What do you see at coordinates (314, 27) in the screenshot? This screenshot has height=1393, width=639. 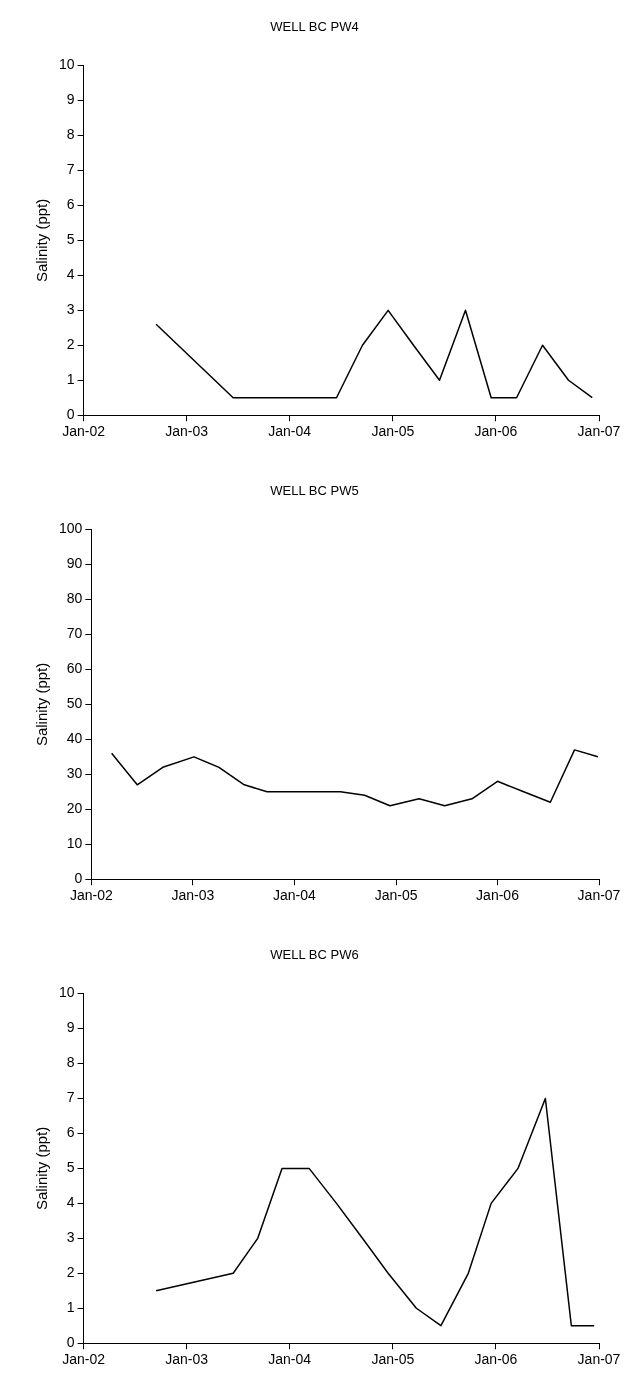 I see `chart-title: WELL BC PW4` at bounding box center [314, 27].